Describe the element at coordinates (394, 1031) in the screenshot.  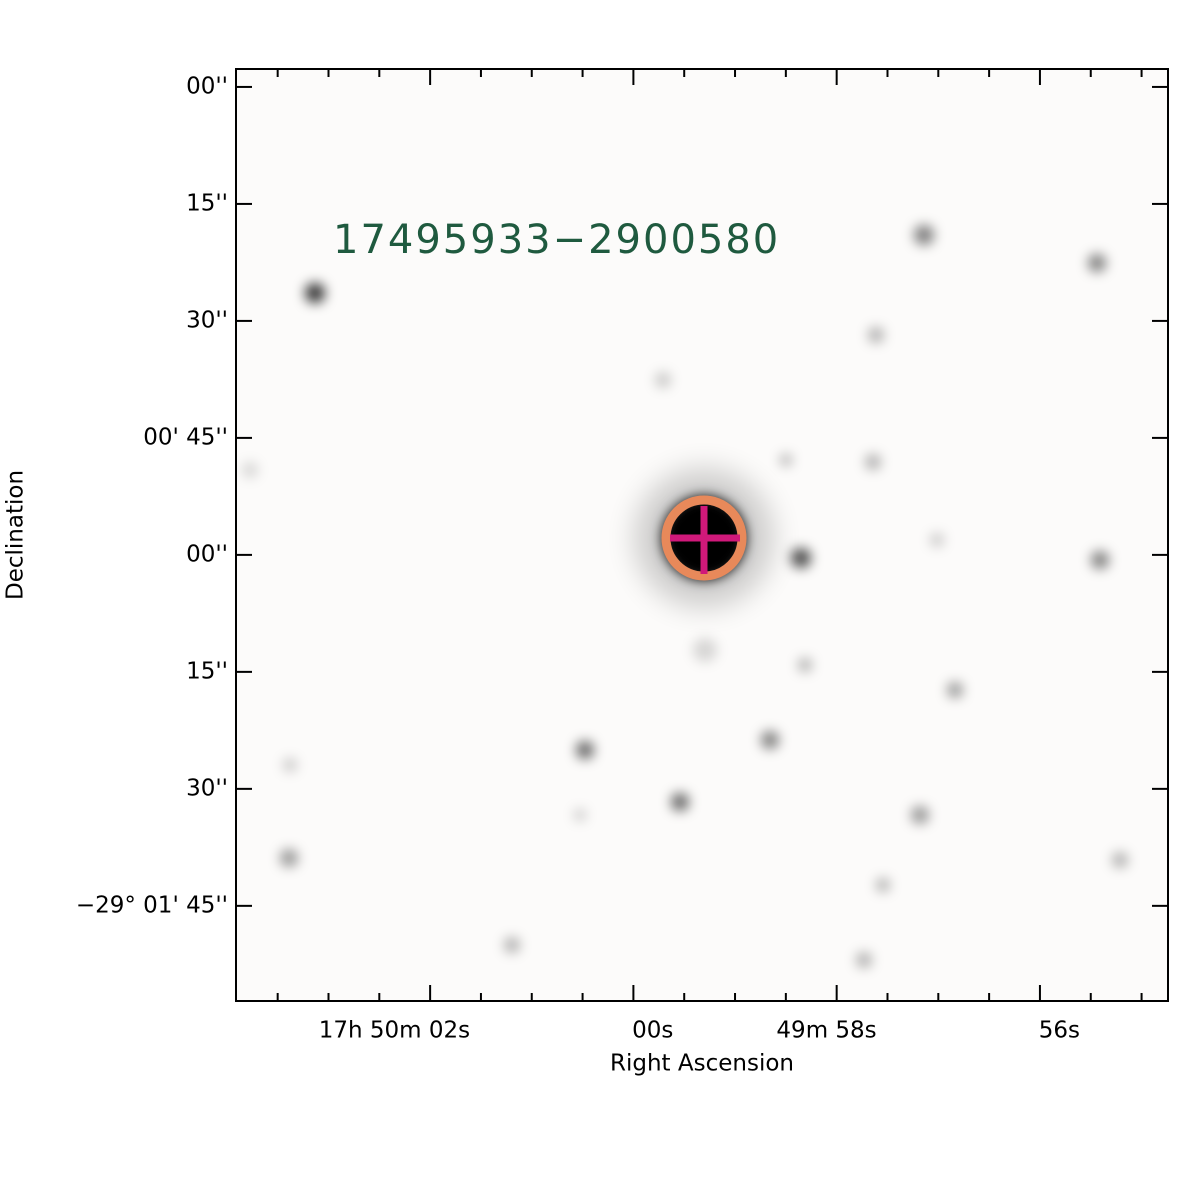
I see `x-tick-label: 17h 50m 02s` at that location.